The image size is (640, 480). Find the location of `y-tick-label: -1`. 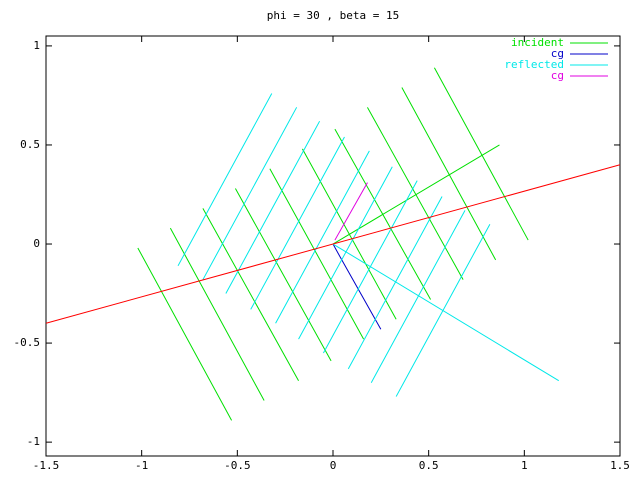

y-tick-label: -1 is located at coordinates (33, 441).